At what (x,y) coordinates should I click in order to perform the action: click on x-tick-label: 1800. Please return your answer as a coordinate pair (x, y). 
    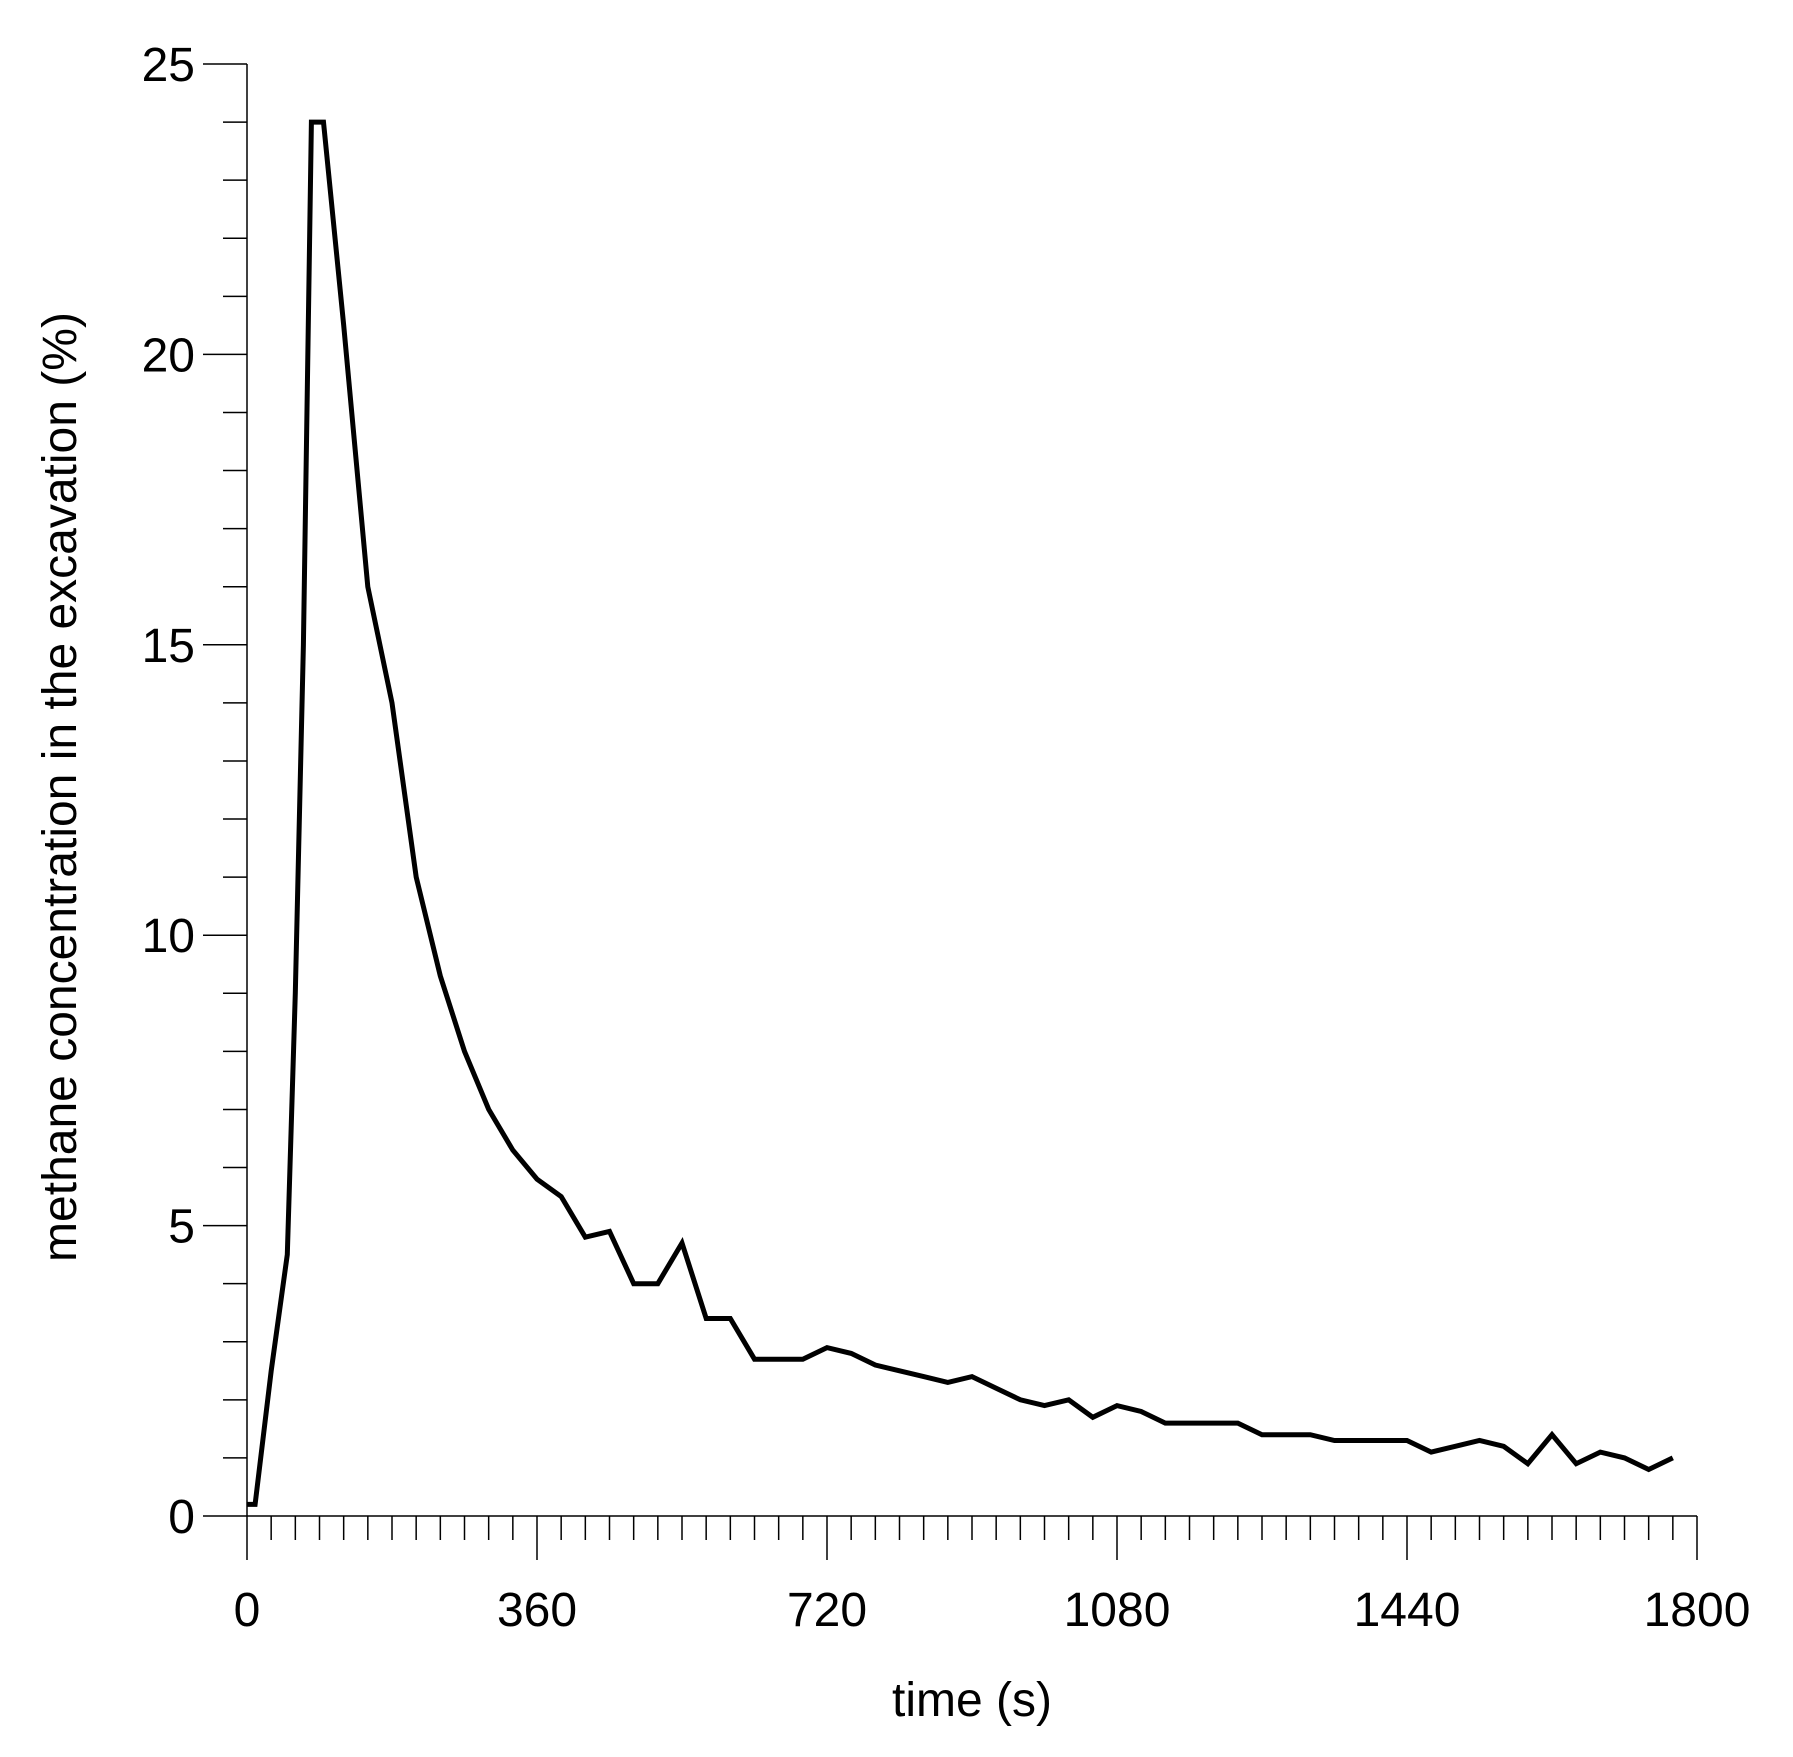
    Looking at the image, I should click on (1697, 1610).